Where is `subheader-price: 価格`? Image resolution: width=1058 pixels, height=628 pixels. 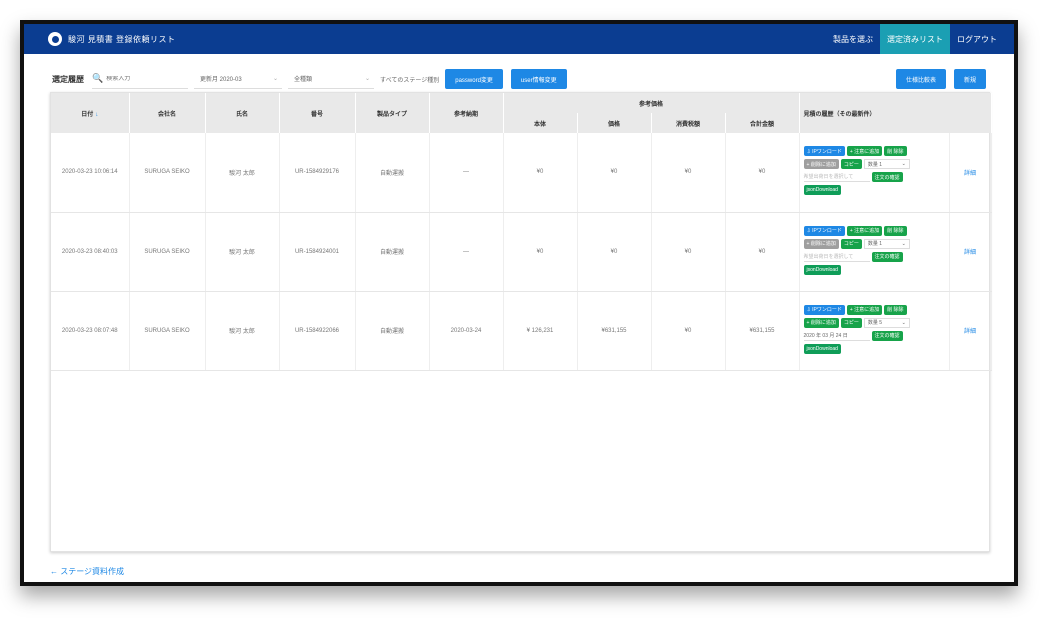 subheader-price: 価格 is located at coordinates (614, 123).